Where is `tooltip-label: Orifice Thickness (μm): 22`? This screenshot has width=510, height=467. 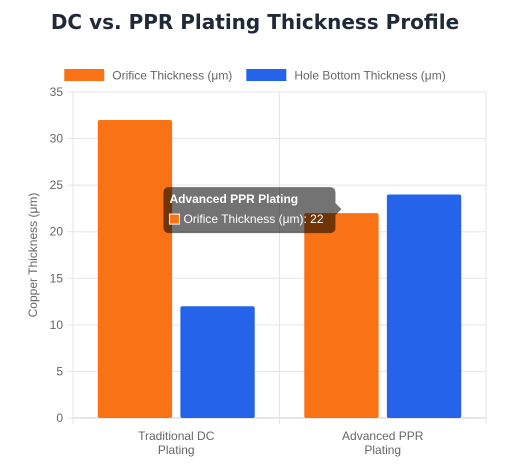
tooltip-label: Orifice Thickness (μm): 22 is located at coordinates (253, 219).